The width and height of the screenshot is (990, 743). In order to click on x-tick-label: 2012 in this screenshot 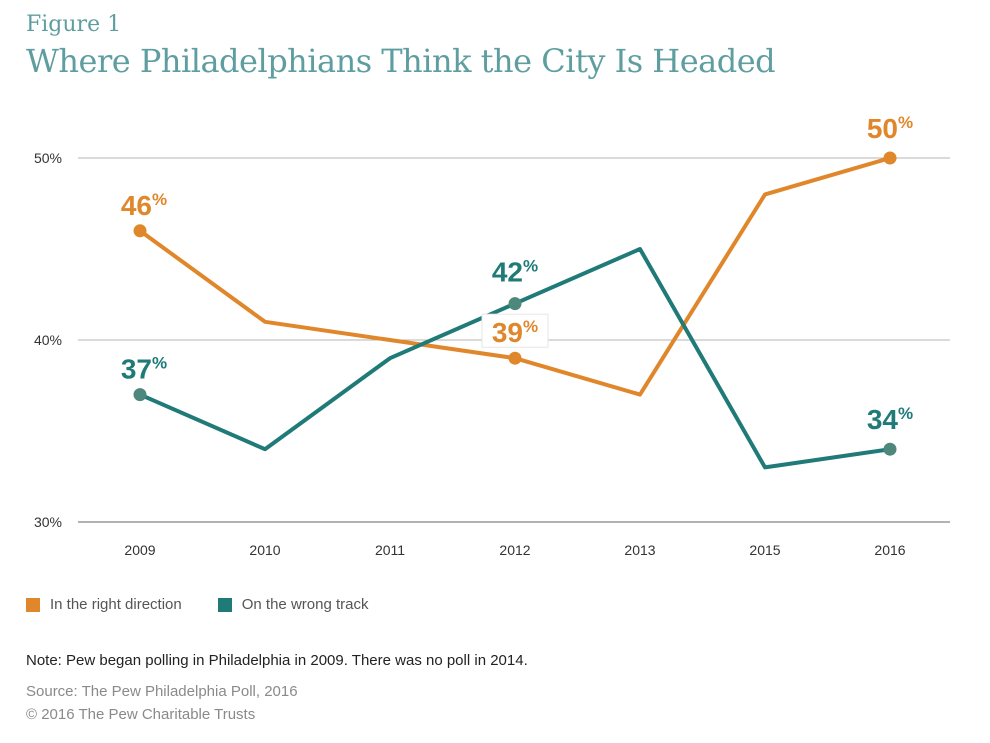, I will do `click(514, 550)`.